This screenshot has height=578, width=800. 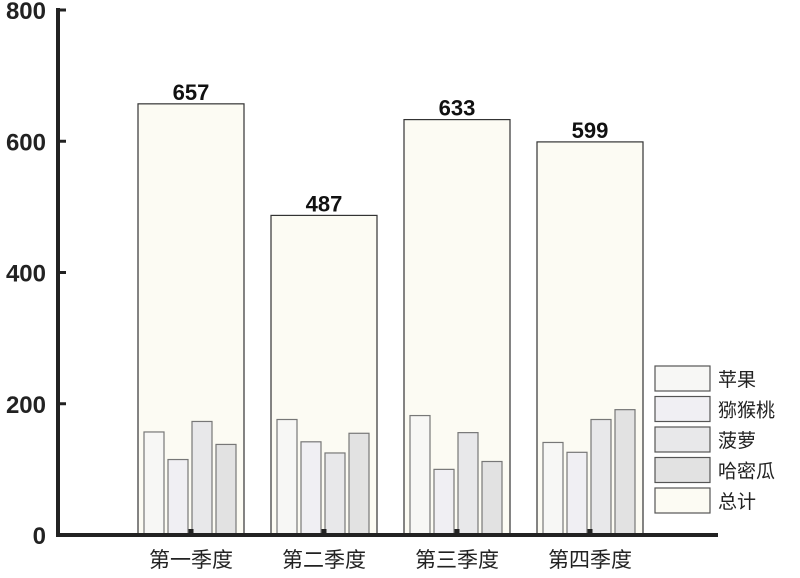 What do you see at coordinates (311, 488) in the screenshot?
I see `bar-series2-cat2` at bounding box center [311, 488].